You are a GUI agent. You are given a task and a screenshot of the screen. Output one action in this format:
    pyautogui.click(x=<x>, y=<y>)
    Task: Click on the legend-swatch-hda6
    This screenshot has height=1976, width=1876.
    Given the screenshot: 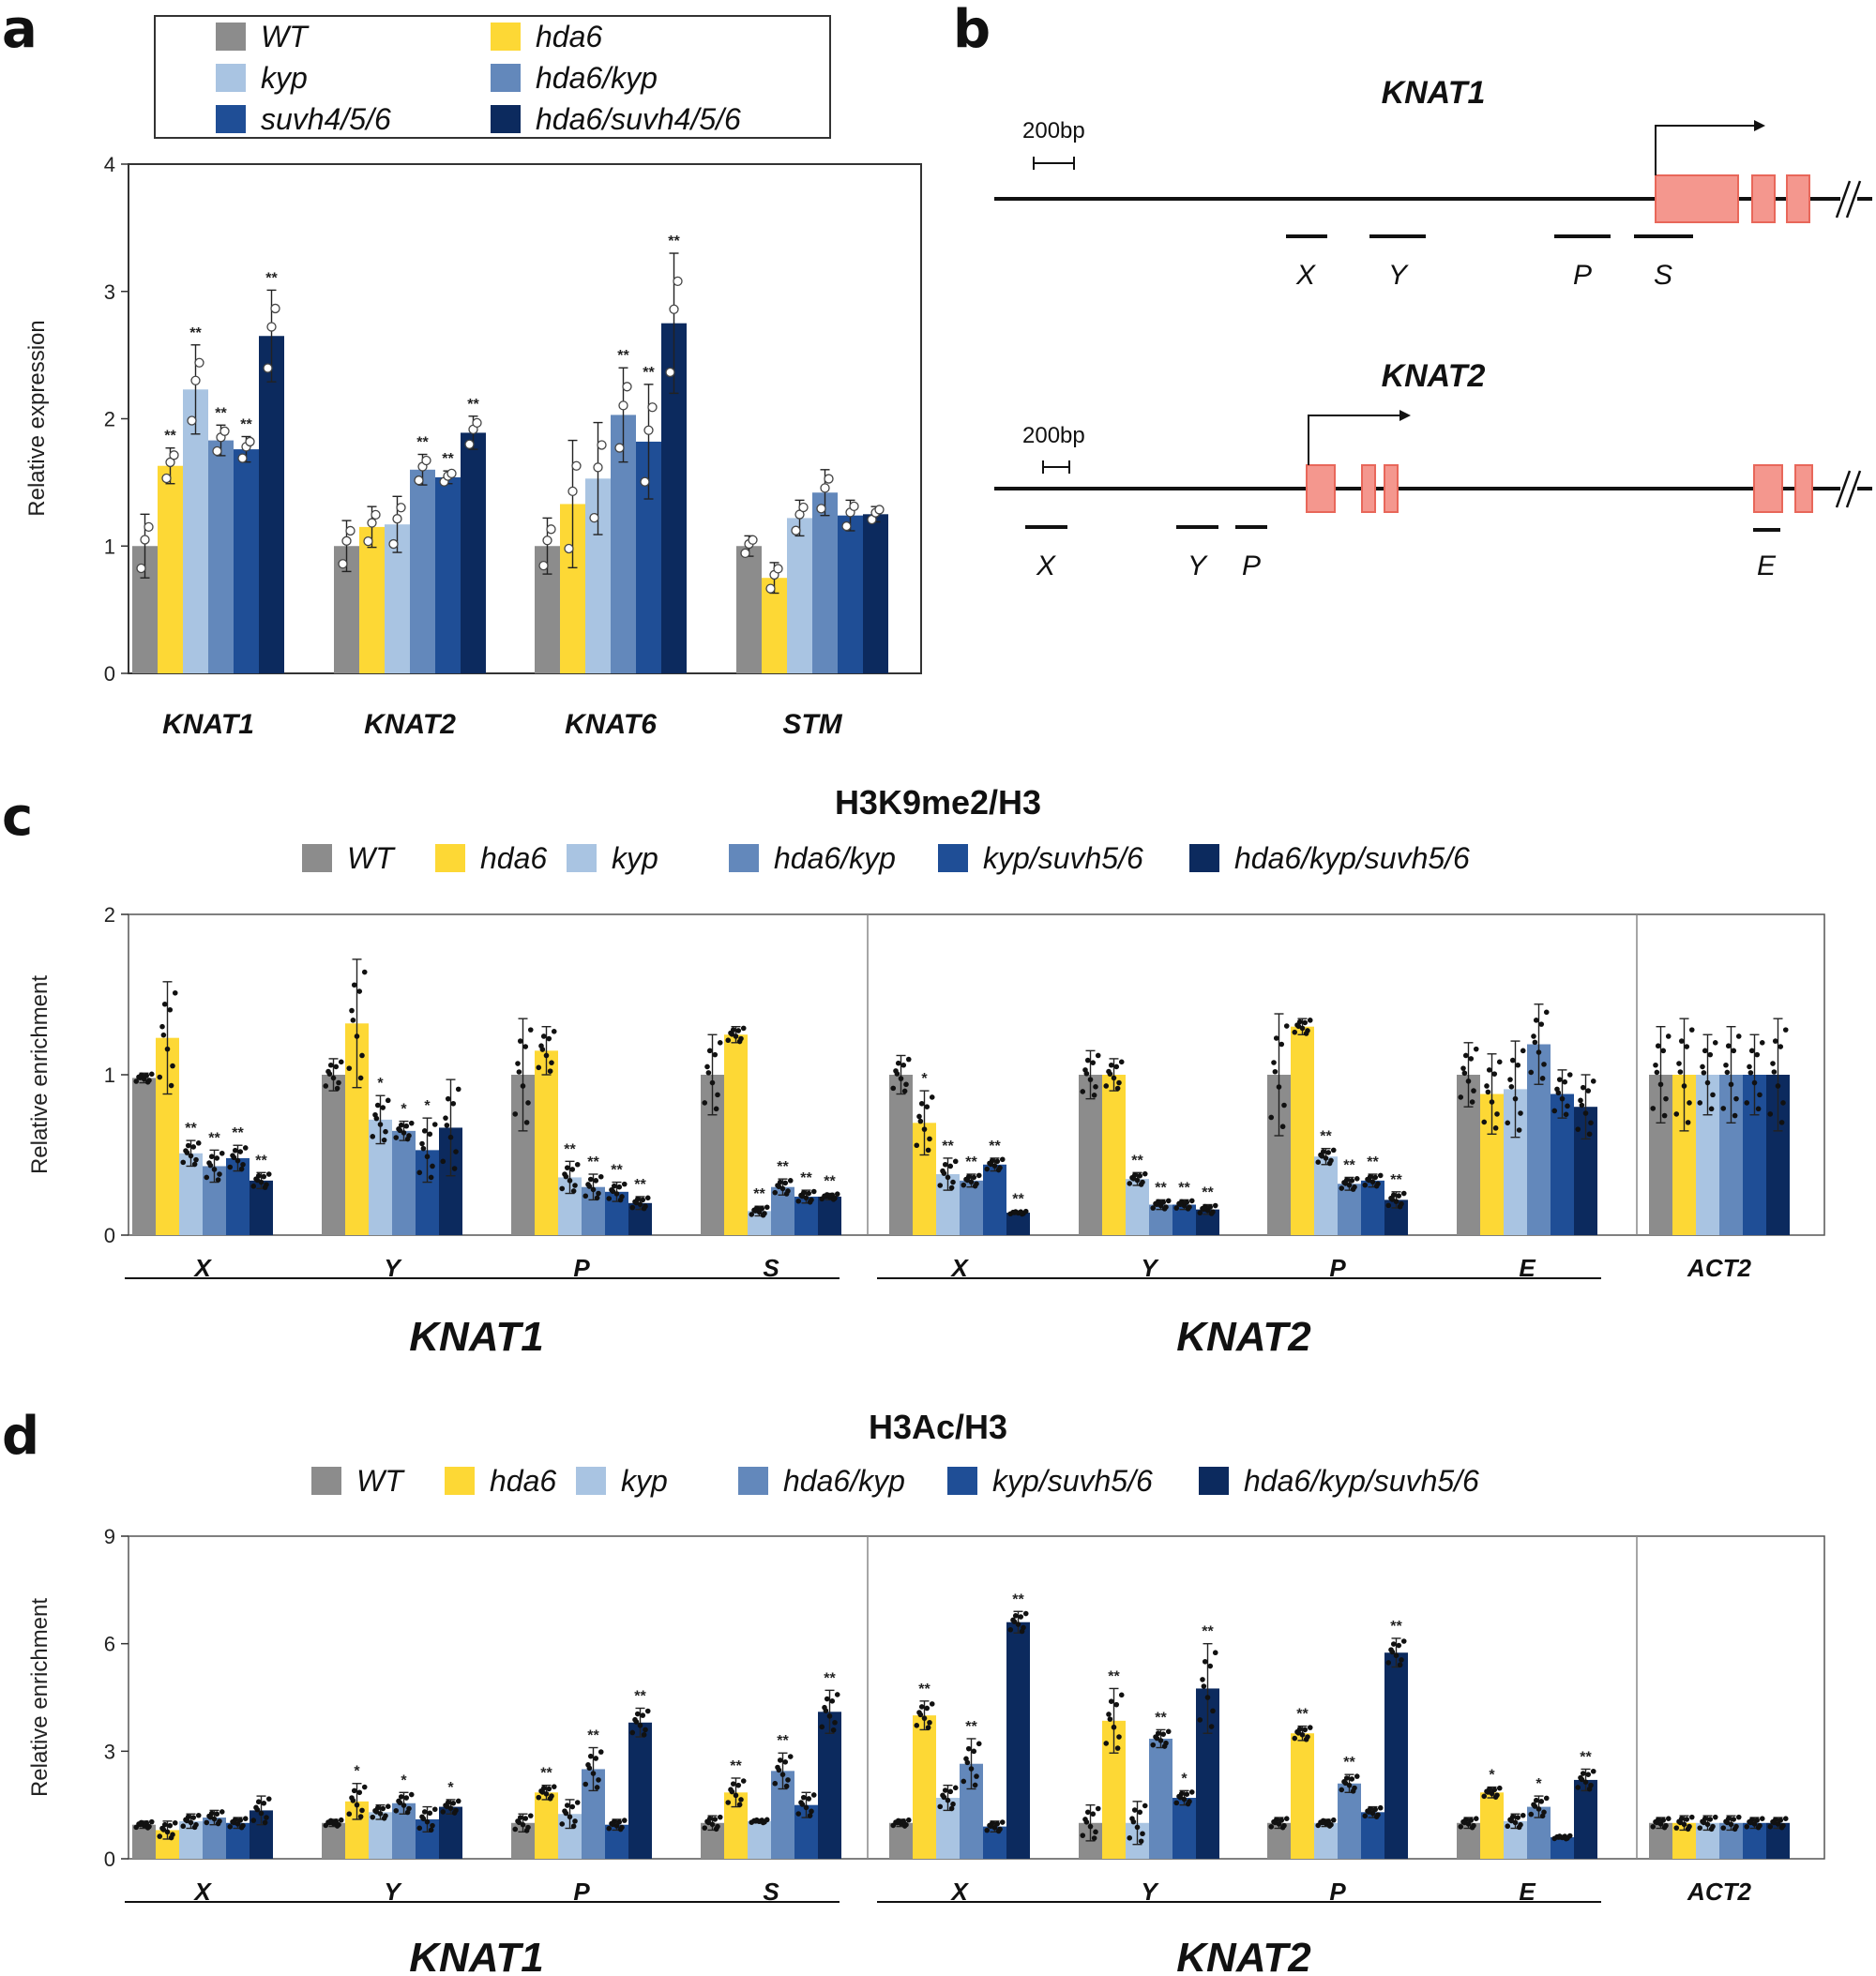 What is the action you would take?
    pyautogui.click(x=506, y=37)
    